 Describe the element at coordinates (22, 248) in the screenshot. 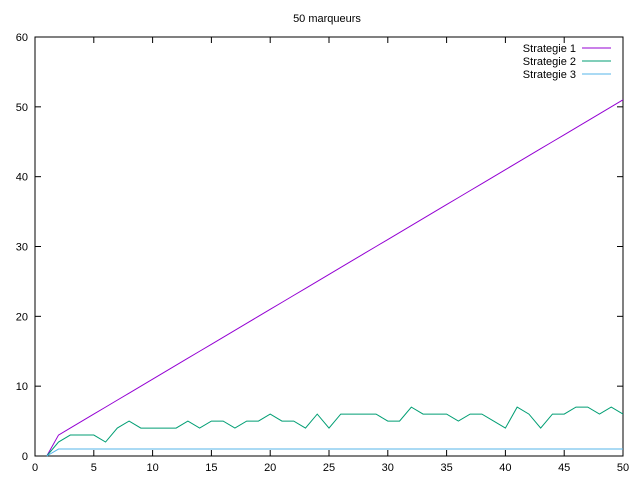

I see `y-tick-label: 30` at that location.